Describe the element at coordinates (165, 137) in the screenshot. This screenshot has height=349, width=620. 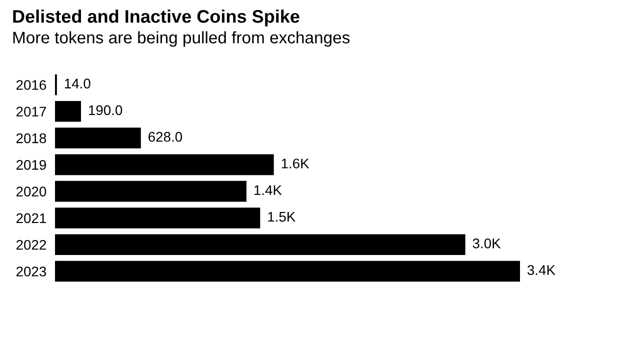
I see `data-label: 628.0` at that location.